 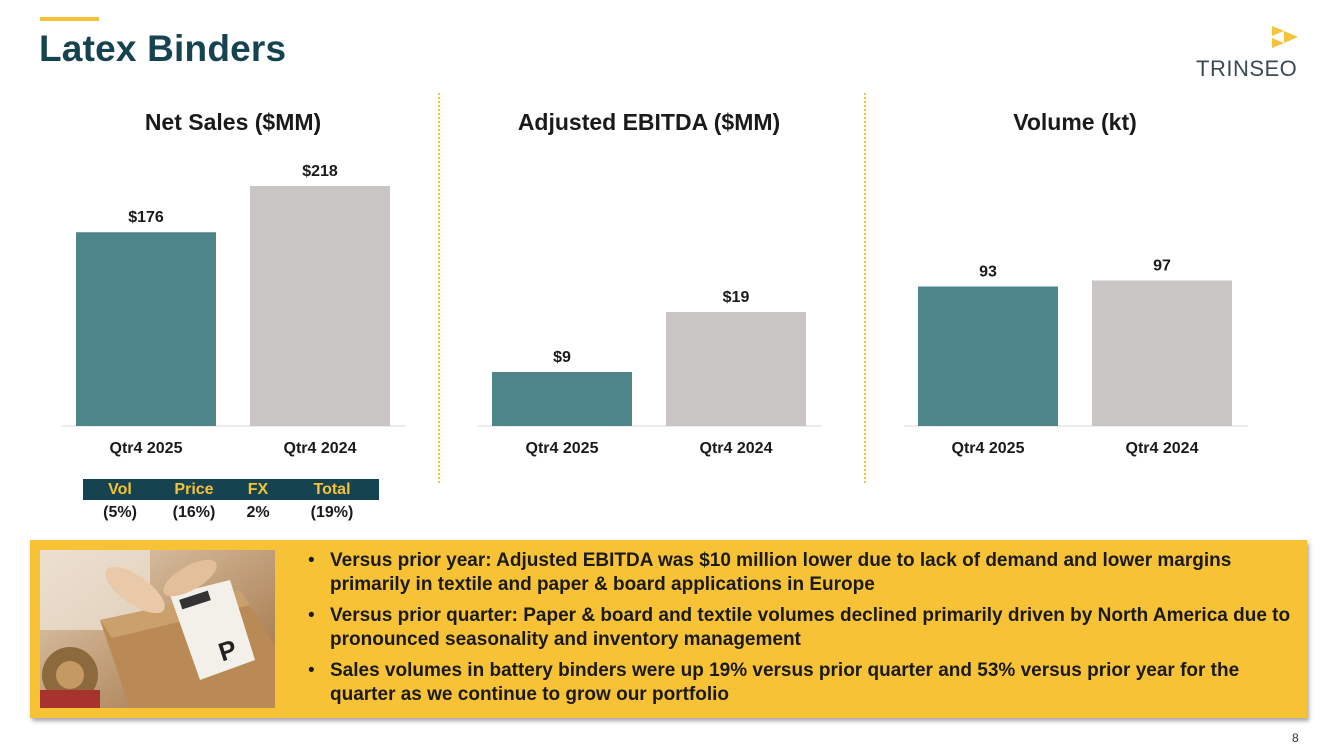 What do you see at coordinates (736, 297) in the screenshot?
I see `bar-value-label: $19` at bounding box center [736, 297].